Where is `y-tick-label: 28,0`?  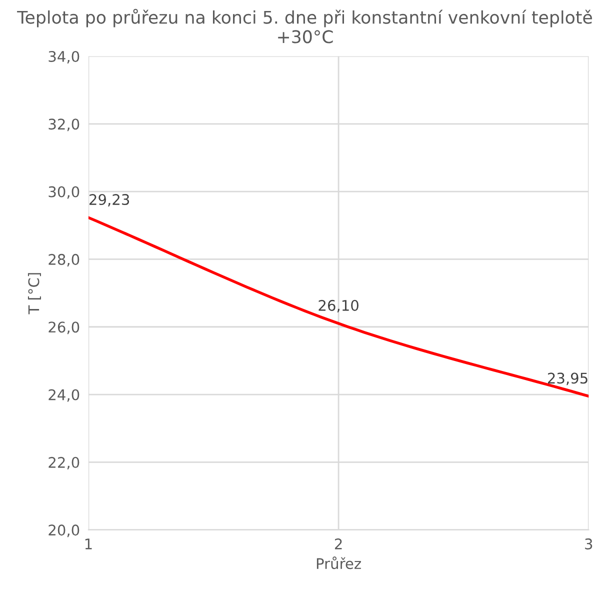 y-tick-label: 28,0 is located at coordinates (64, 260).